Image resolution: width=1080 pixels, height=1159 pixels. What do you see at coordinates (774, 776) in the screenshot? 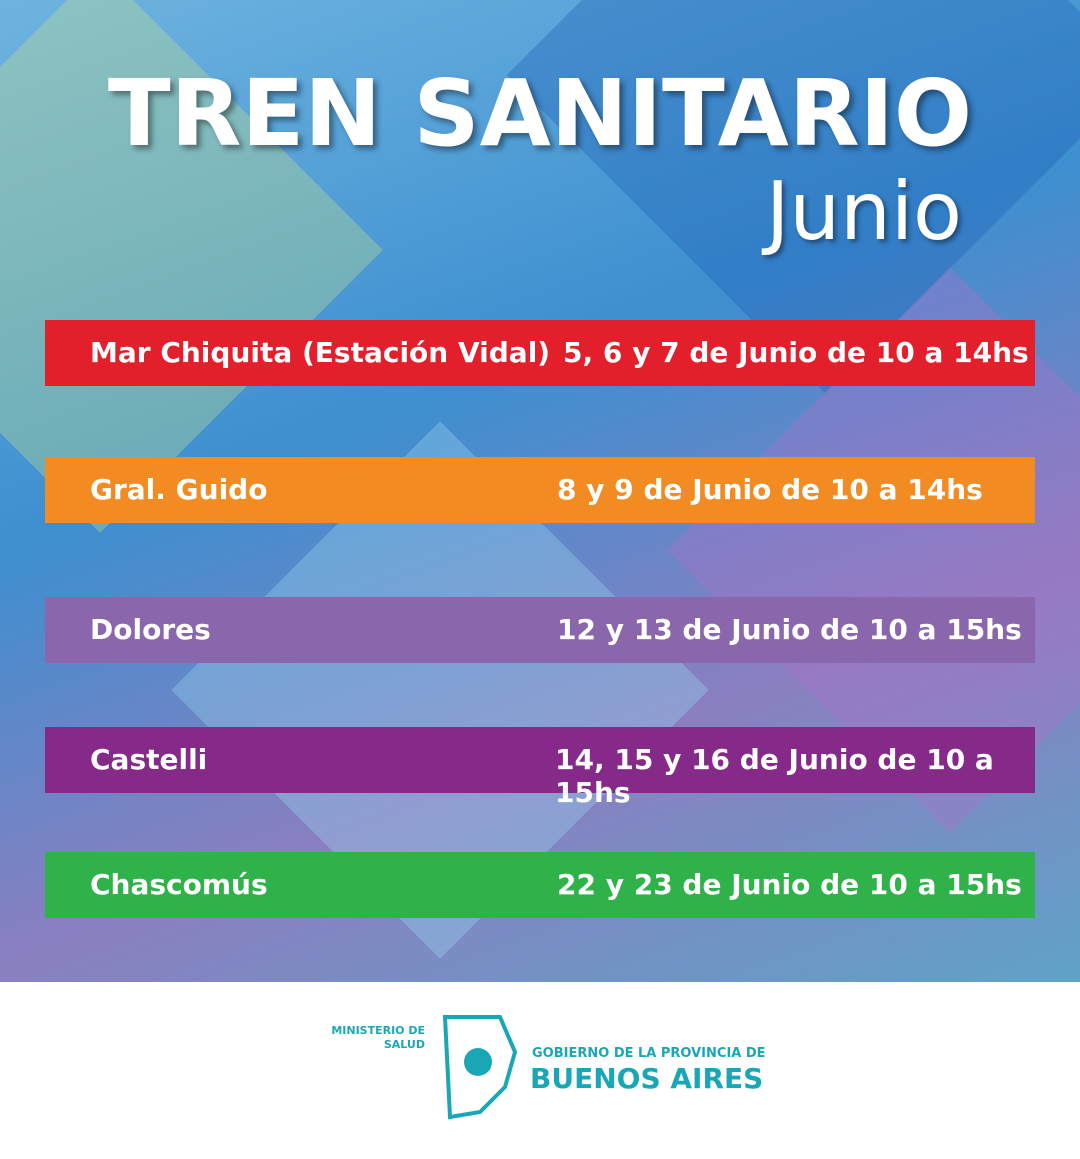
I see `dates: 14, 15 y 16 de Junio de 10 a 15hs` at bounding box center [774, 776].